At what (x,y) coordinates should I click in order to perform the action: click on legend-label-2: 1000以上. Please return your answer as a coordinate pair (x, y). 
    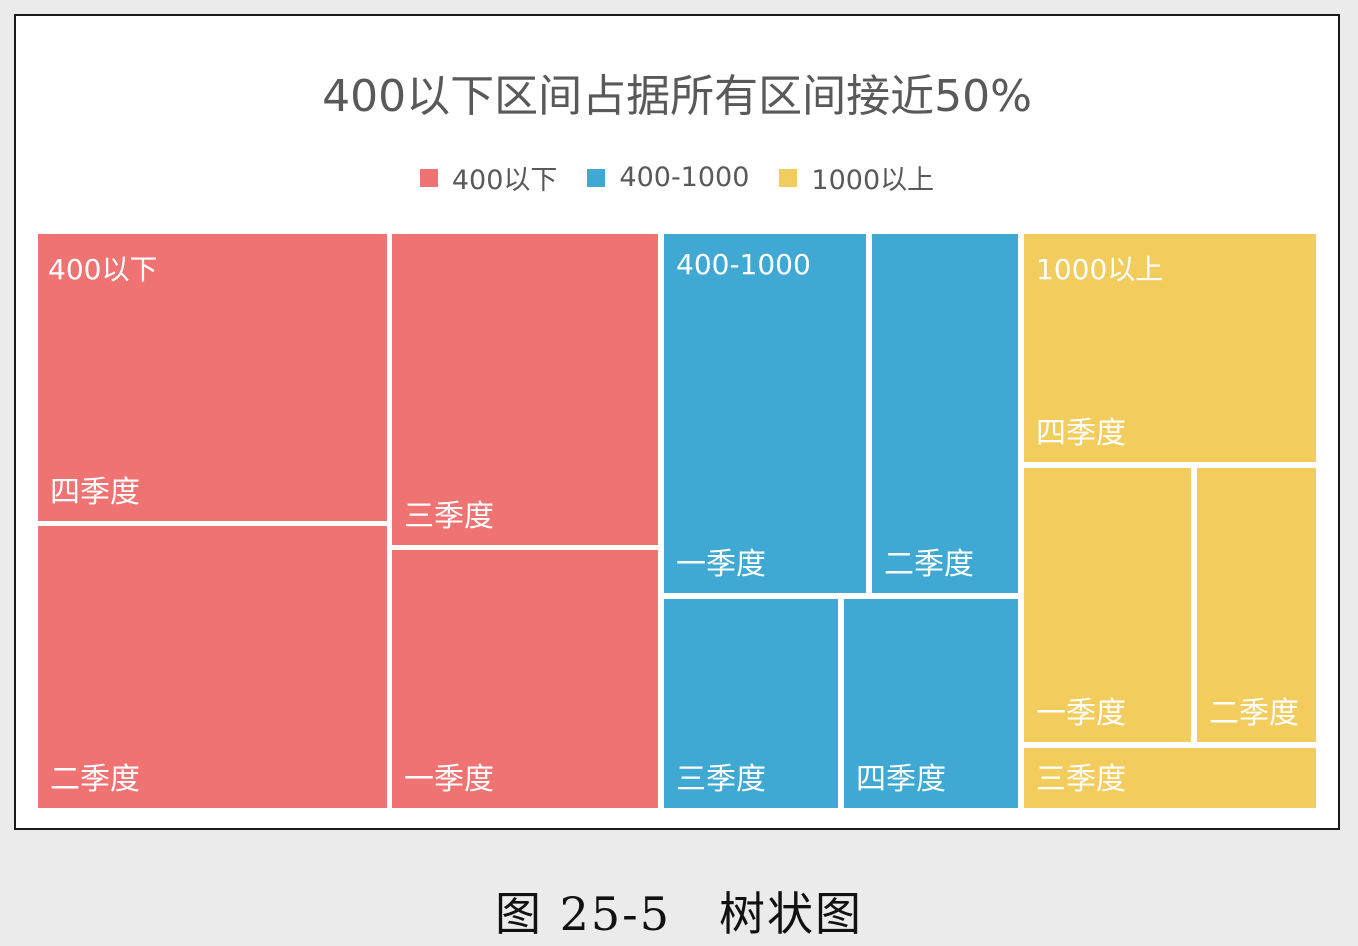
    Looking at the image, I should click on (873, 180).